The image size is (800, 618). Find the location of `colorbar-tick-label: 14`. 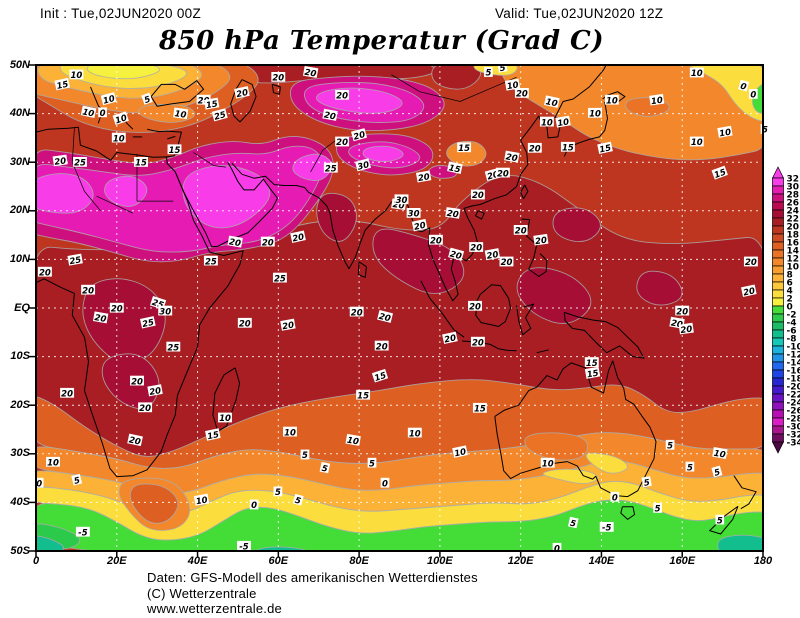

colorbar-tick-label: 14 is located at coordinates (793, 252).